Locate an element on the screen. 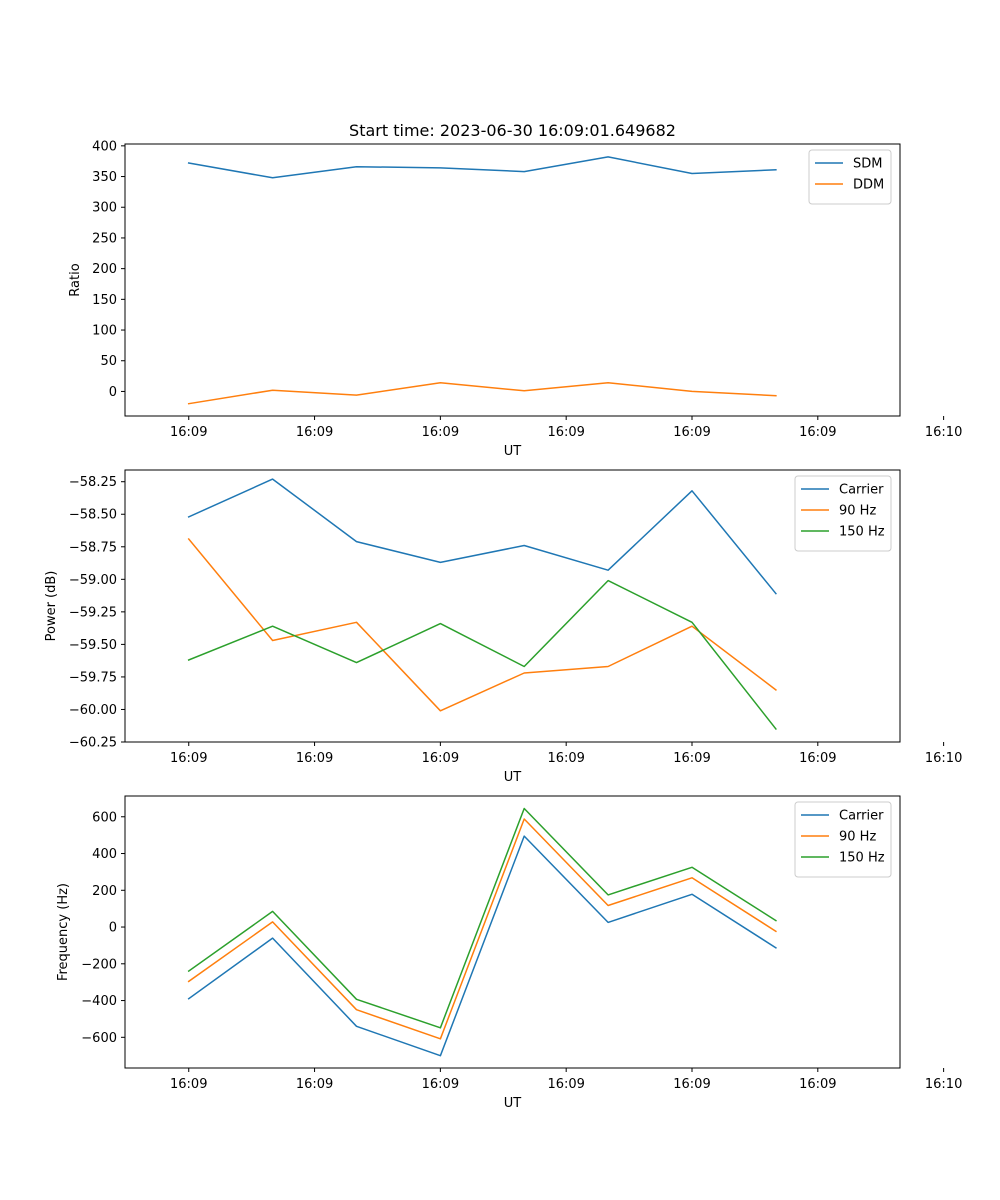 The width and height of the screenshot is (1000, 1200). y-tick-label: 300 is located at coordinates (104, 208).